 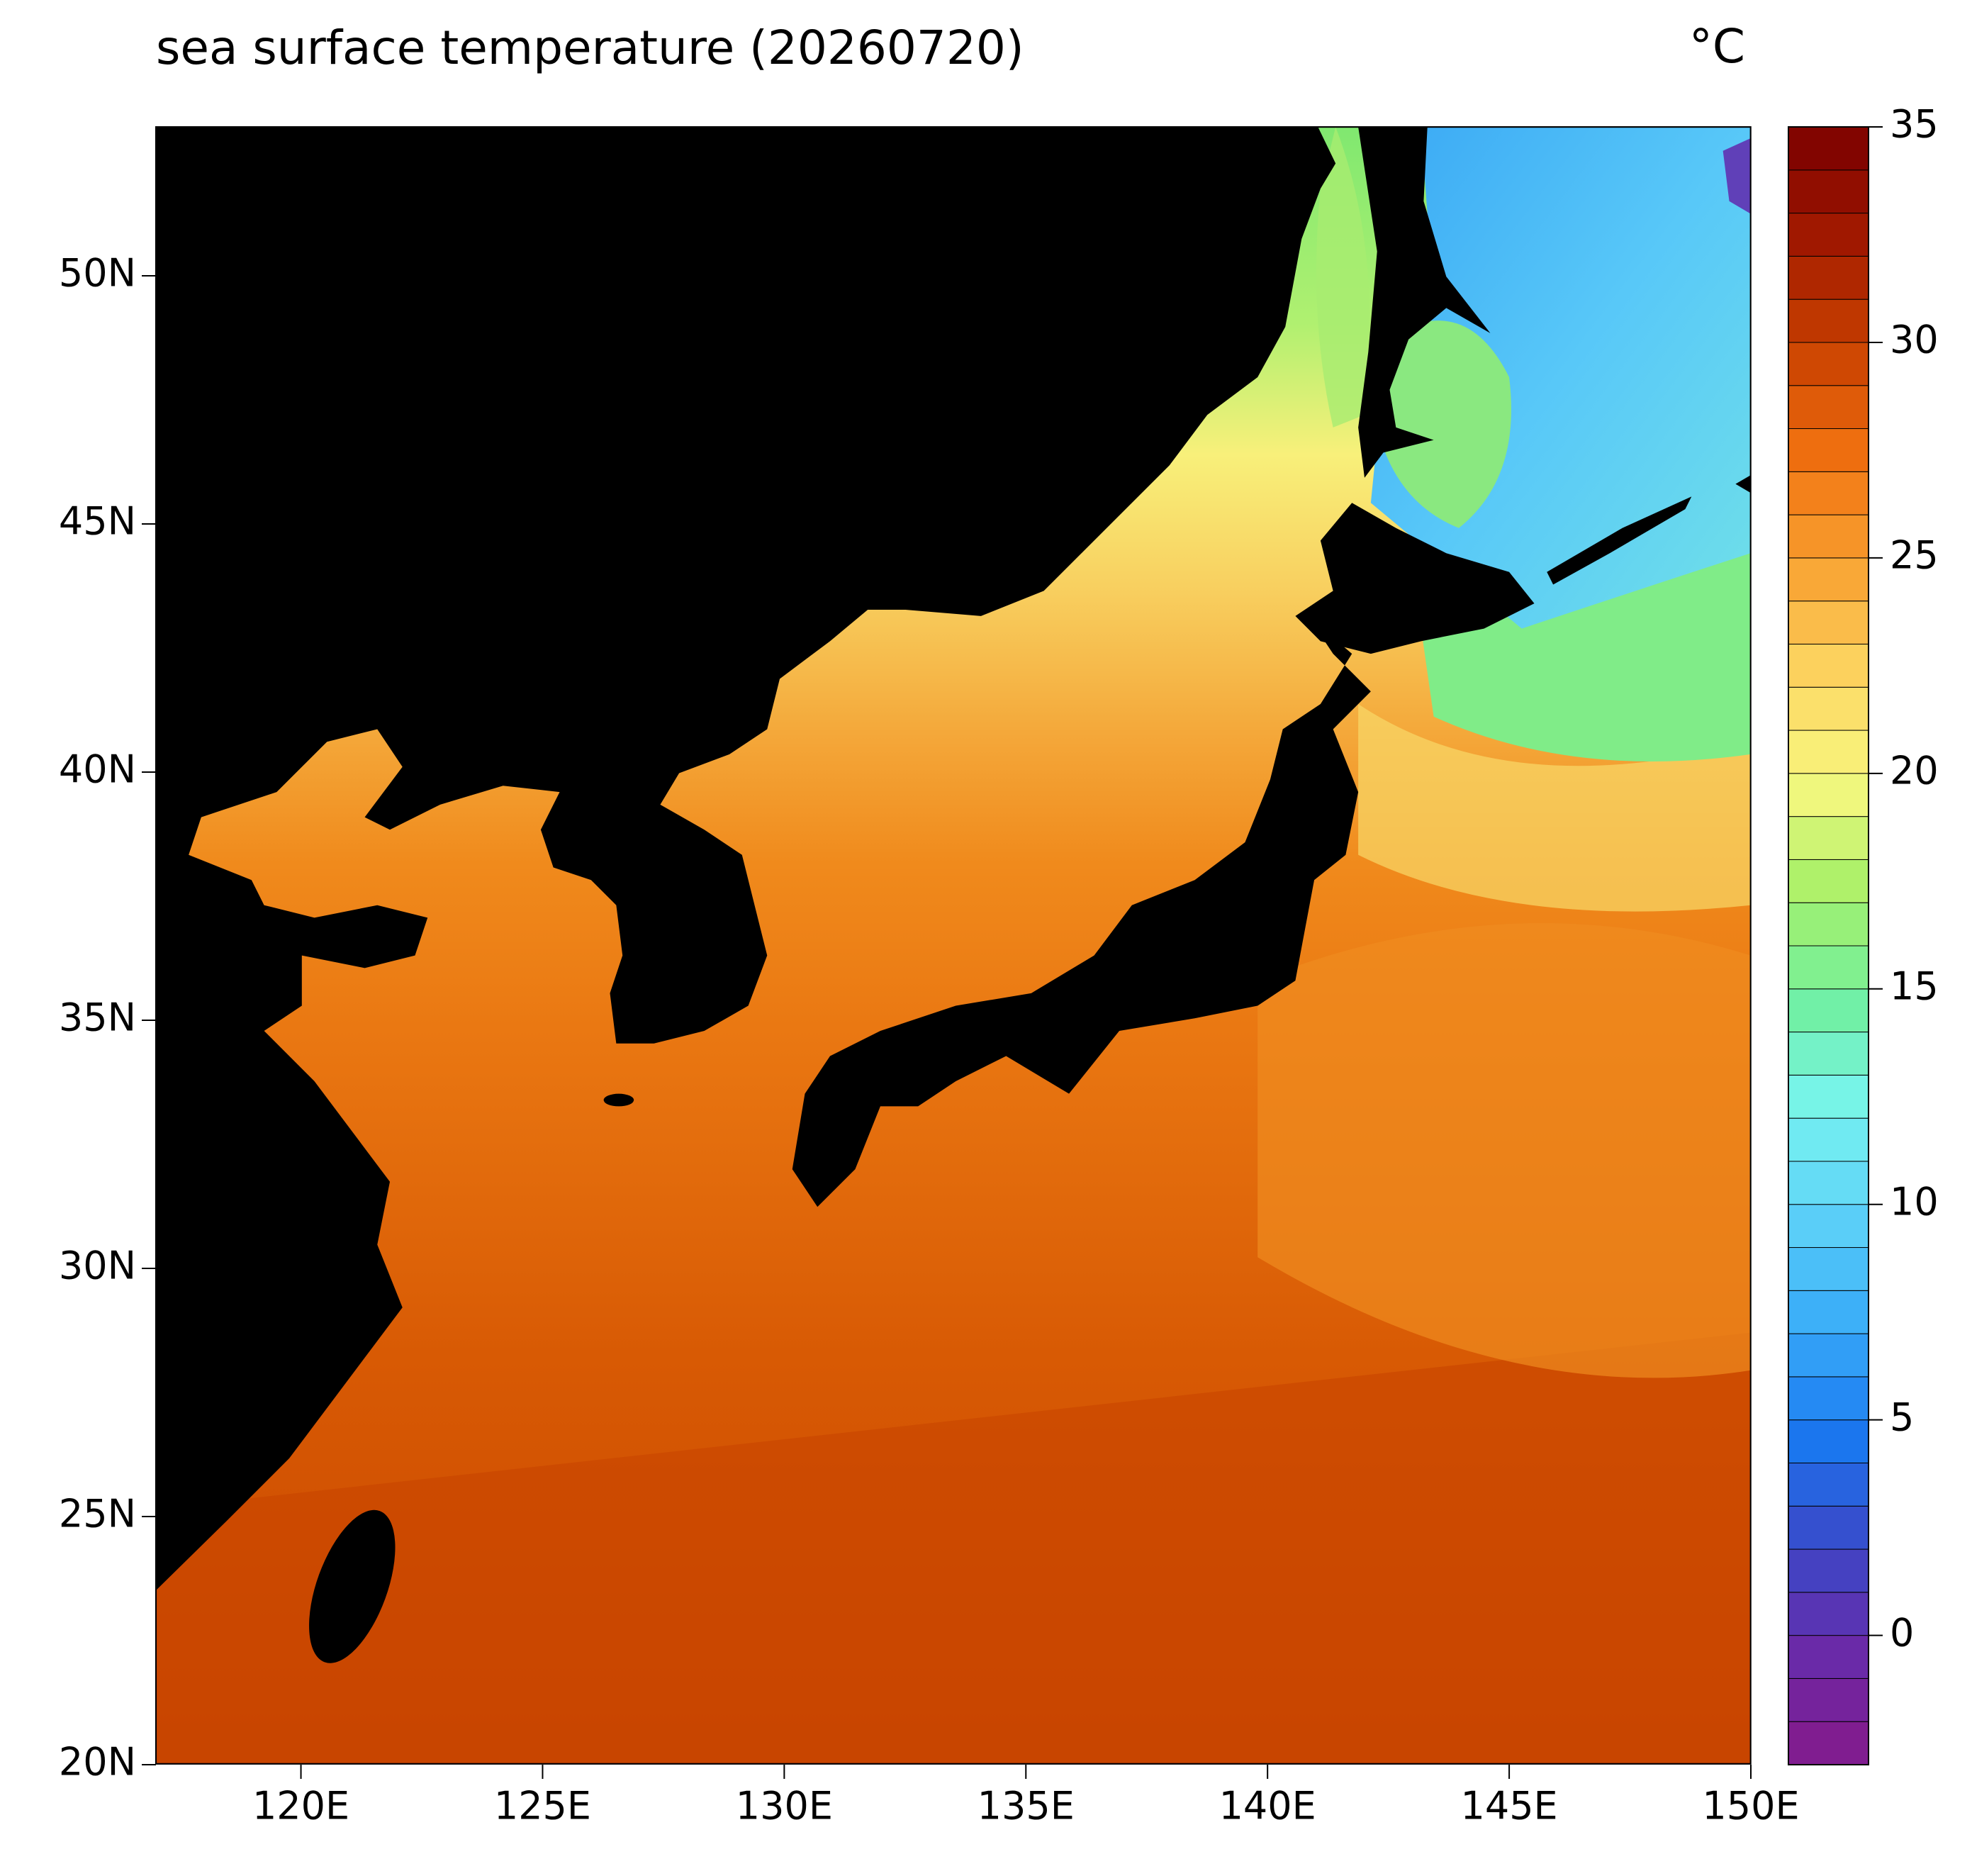 I want to click on x-tick-label: 135E, so click(x=1026, y=1806).